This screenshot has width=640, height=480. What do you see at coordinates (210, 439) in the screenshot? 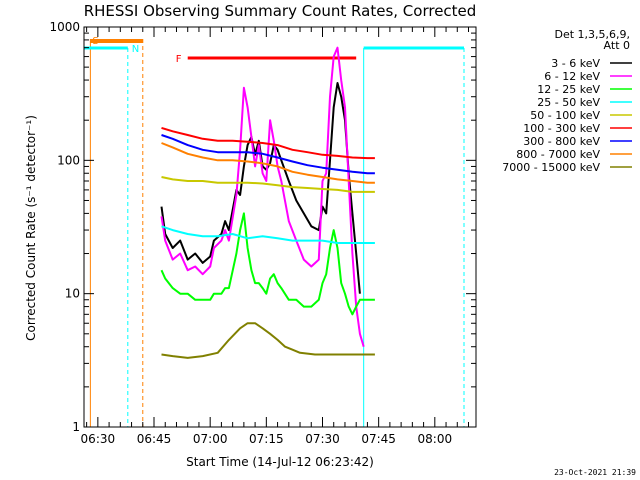
I see `x-tick-label: 07:00` at bounding box center [210, 439].